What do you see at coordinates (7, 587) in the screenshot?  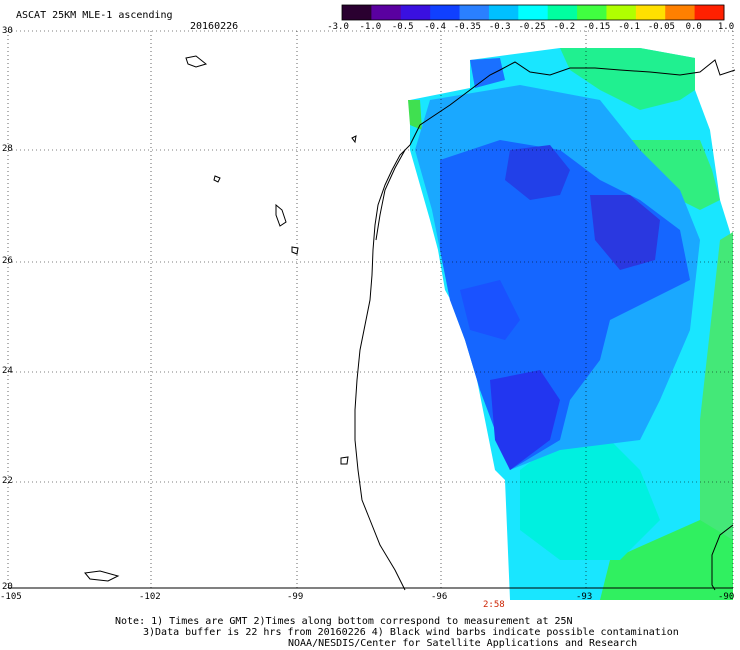 I see `lat-label-20: 20` at bounding box center [7, 587].